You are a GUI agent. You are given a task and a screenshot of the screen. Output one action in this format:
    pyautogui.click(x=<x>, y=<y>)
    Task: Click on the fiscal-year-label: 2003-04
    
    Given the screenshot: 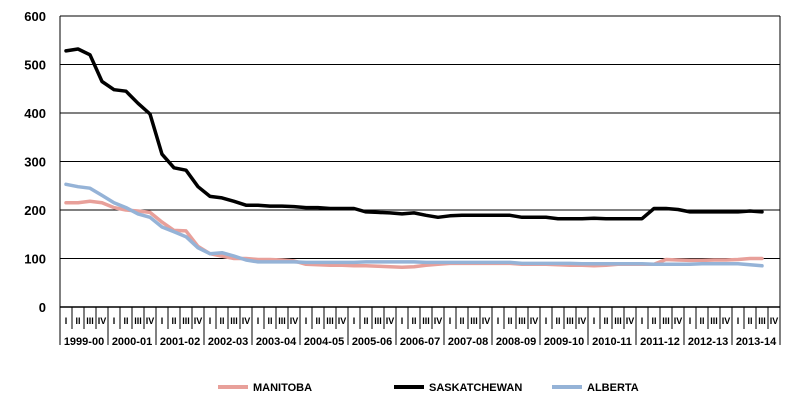 What is the action you would take?
    pyautogui.click(x=276, y=342)
    